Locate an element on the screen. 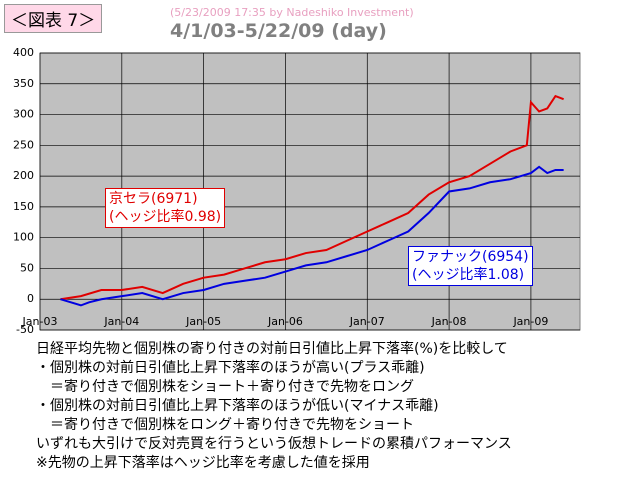 The image size is (643, 481). y-tick-label: 250 is located at coordinates (23, 144).